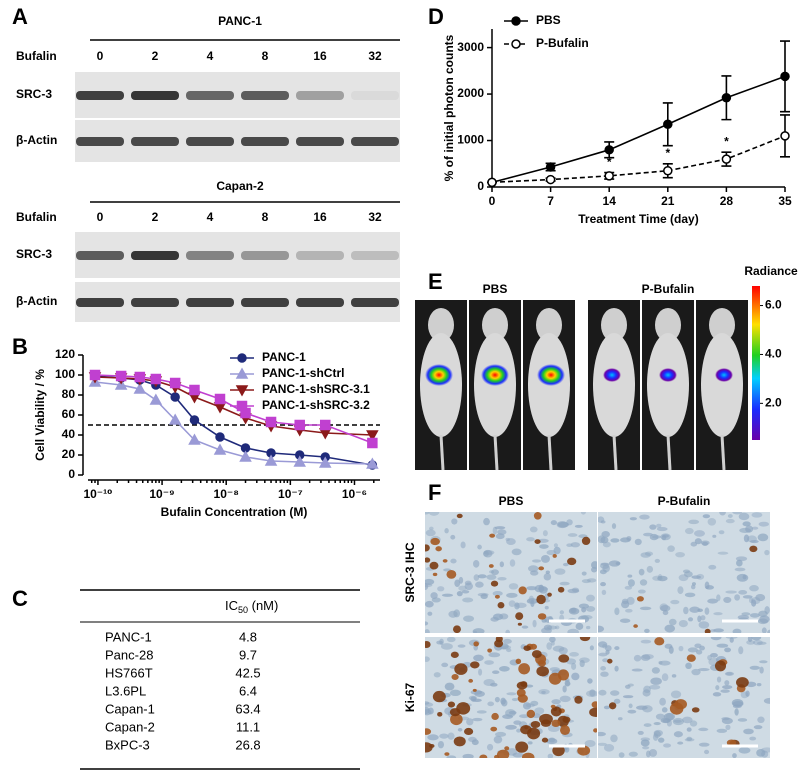  I want to click on cell-name: Panc-28, so click(129, 654).